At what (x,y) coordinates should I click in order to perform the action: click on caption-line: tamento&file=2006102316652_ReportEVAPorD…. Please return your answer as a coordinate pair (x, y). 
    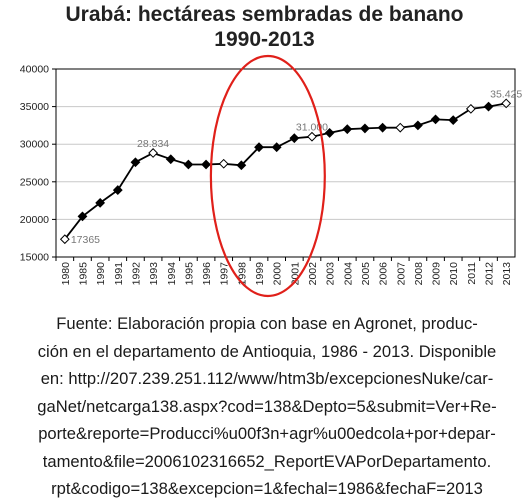
    Looking at the image, I should click on (267, 461).